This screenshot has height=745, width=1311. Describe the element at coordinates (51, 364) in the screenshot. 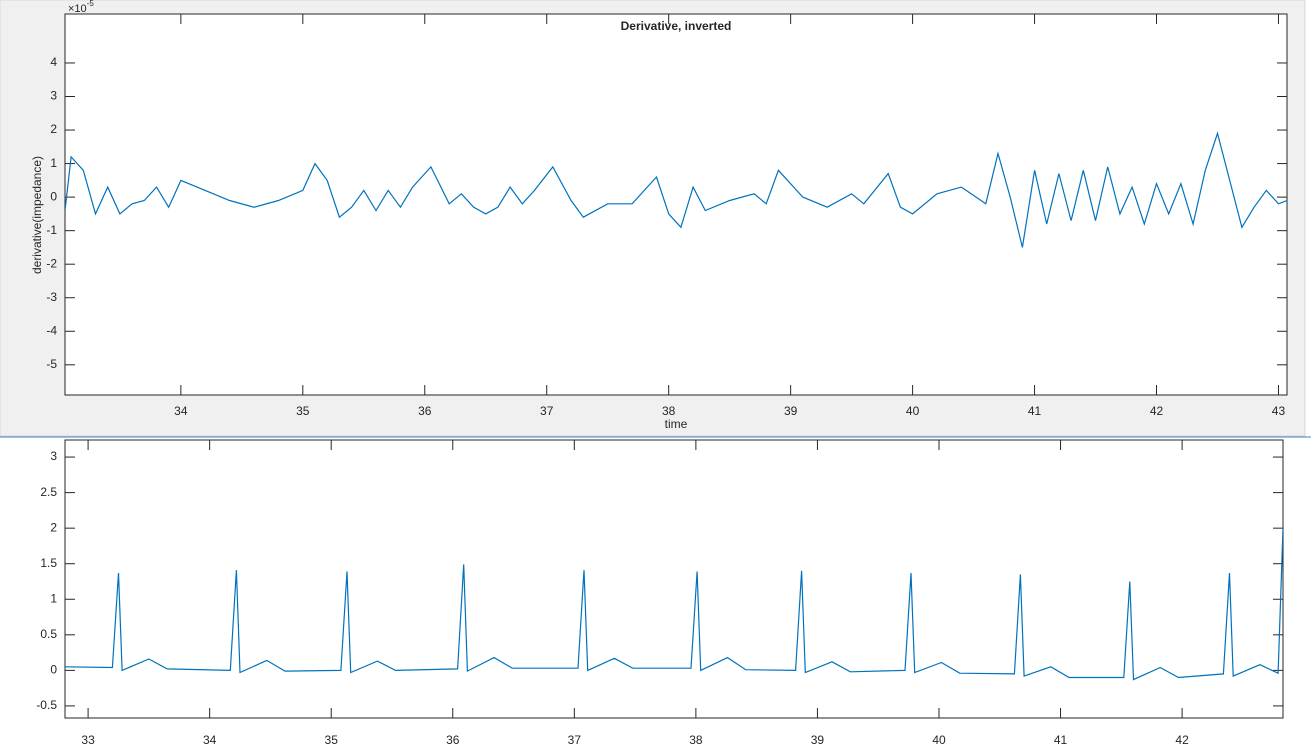

I see `y-tick-label: -5` at that location.